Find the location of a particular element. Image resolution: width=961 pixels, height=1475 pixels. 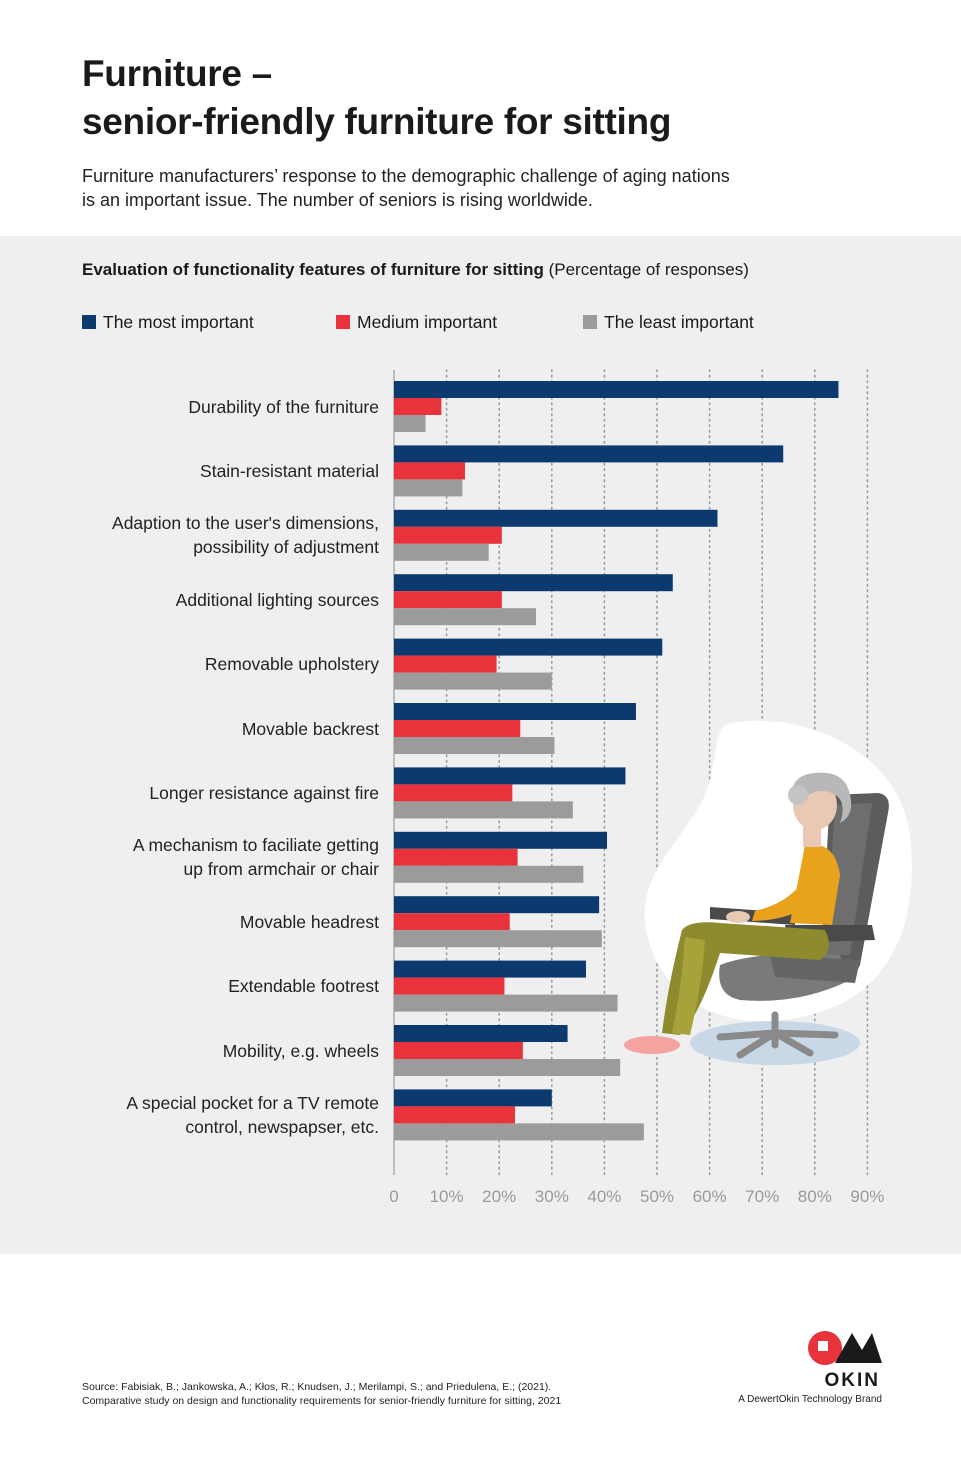

category-label-line: Mobility, e.g. wheels is located at coordinates (300, 1050).